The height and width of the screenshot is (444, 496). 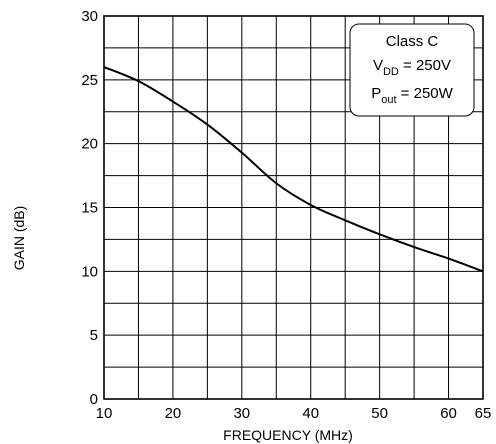 What do you see at coordinates (89, 144) in the screenshot?
I see `y-tick-label: 20` at bounding box center [89, 144].